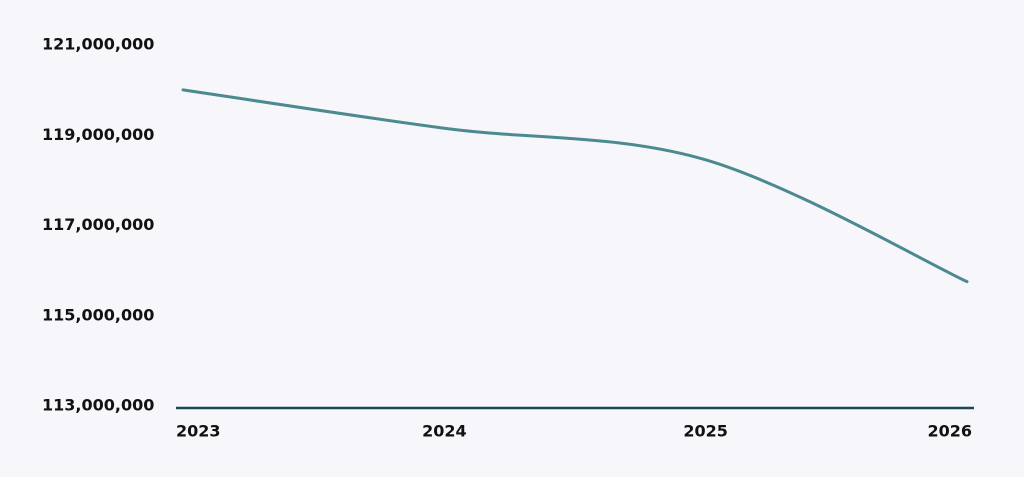  I want to click on y-tick-label: 117,000,000, so click(98, 224).